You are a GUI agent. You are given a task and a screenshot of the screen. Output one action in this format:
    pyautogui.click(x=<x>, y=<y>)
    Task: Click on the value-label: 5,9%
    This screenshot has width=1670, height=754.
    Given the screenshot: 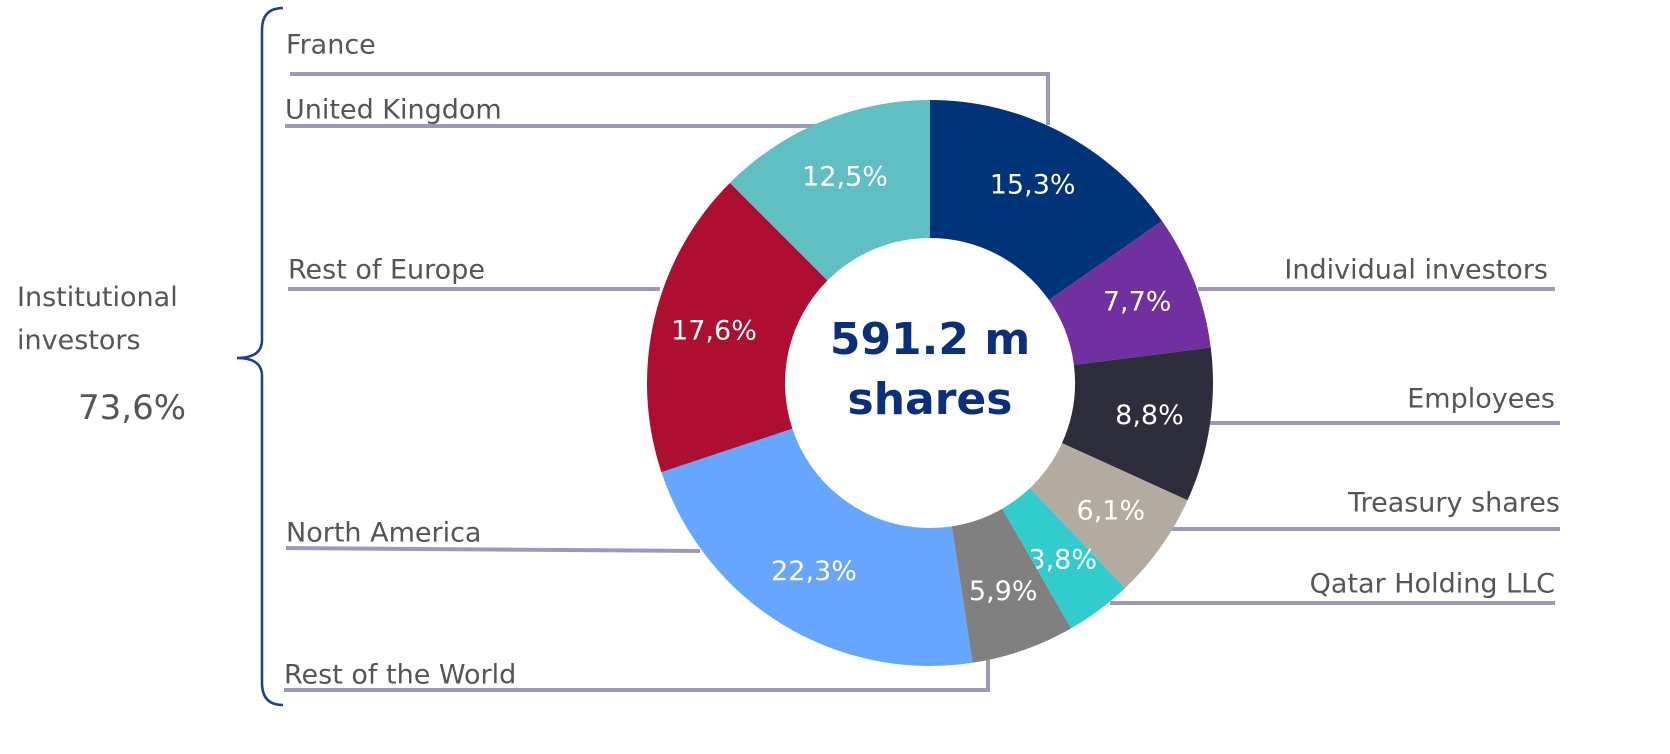 What is the action you would take?
    pyautogui.click(x=1003, y=591)
    